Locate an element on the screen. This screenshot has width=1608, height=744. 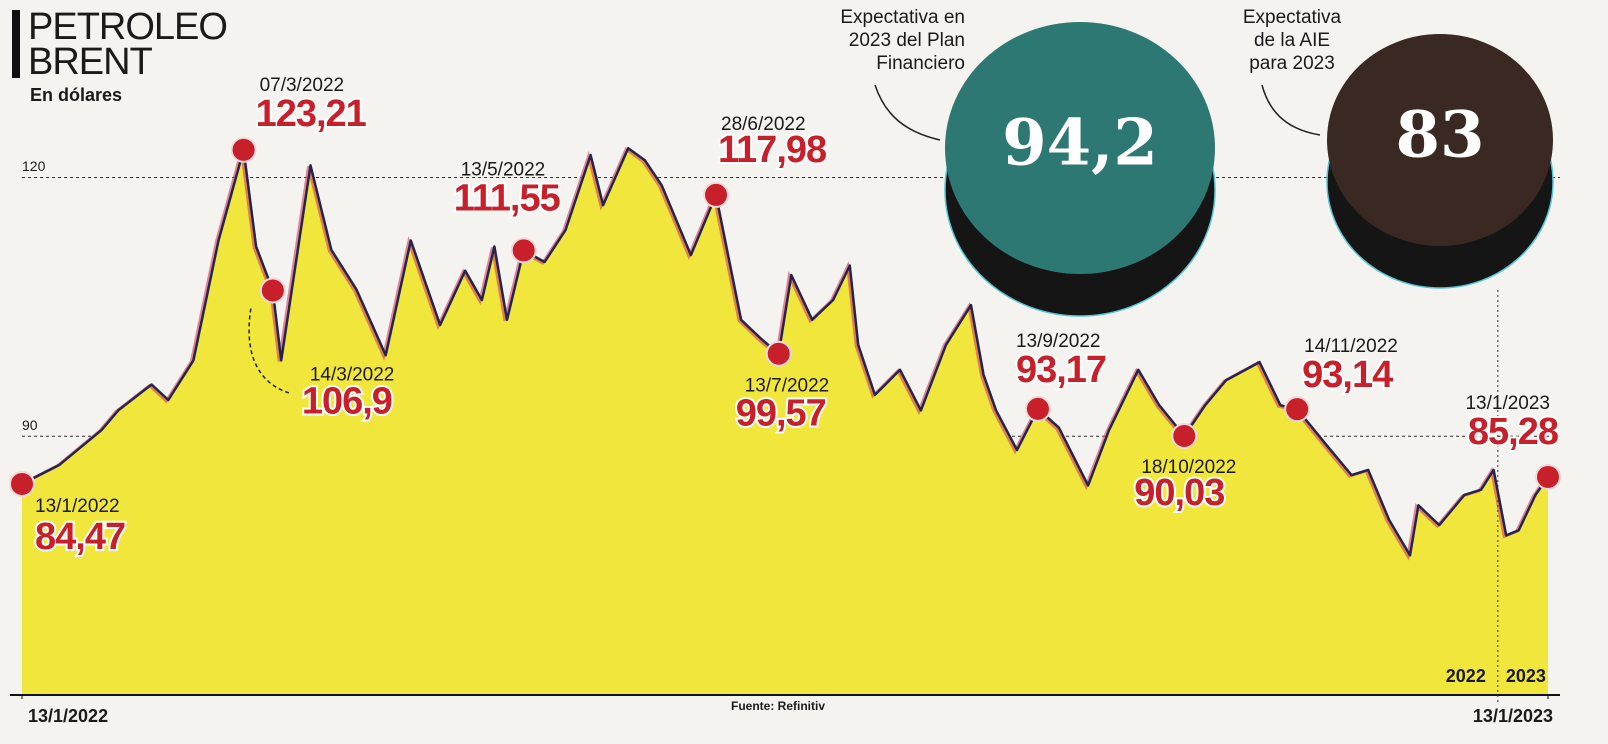
forecast-value: 83 is located at coordinates (1439, 135).